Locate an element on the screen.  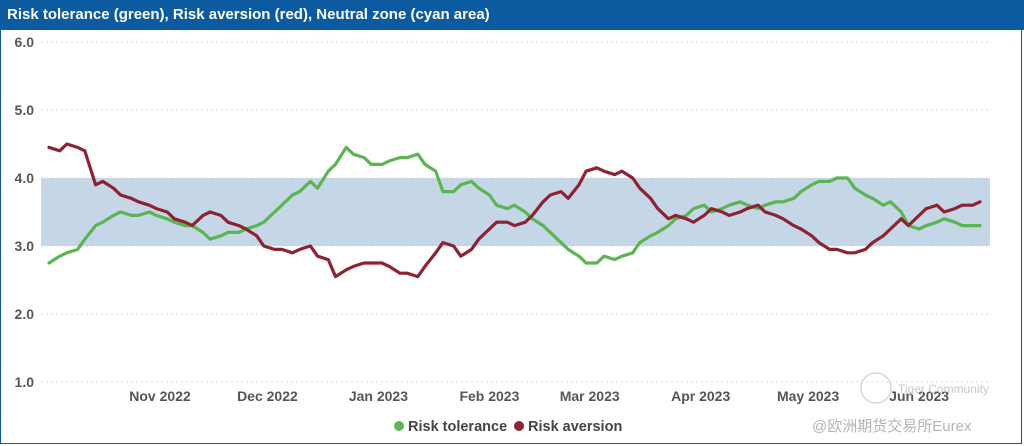
x-tick-label: Nov 2022 is located at coordinates (160, 396).